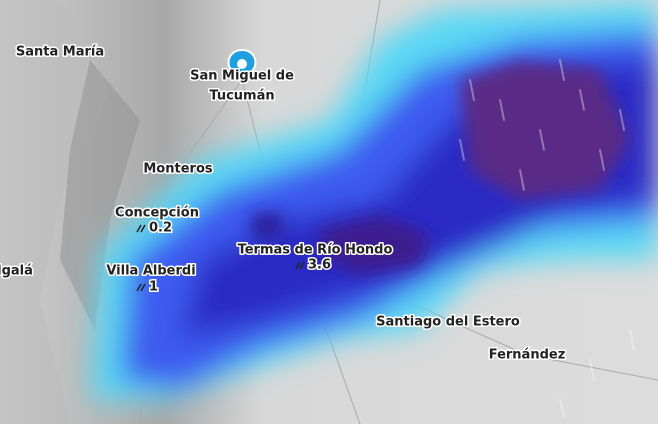  What do you see at coordinates (527, 355) in the screenshot?
I see `place-label: Fernández` at bounding box center [527, 355].